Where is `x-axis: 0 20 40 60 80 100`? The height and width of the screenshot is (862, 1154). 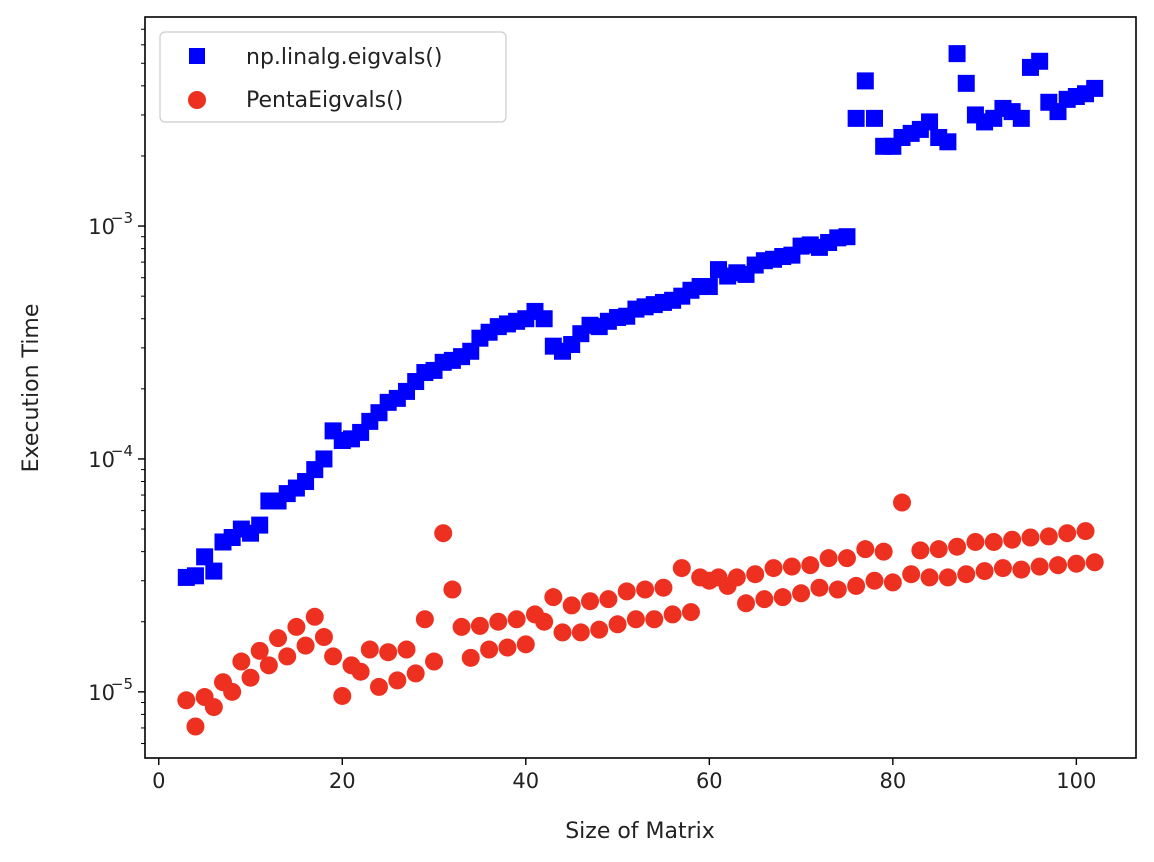 x-axis: 0 20 40 60 80 100 is located at coordinates (624, 775).